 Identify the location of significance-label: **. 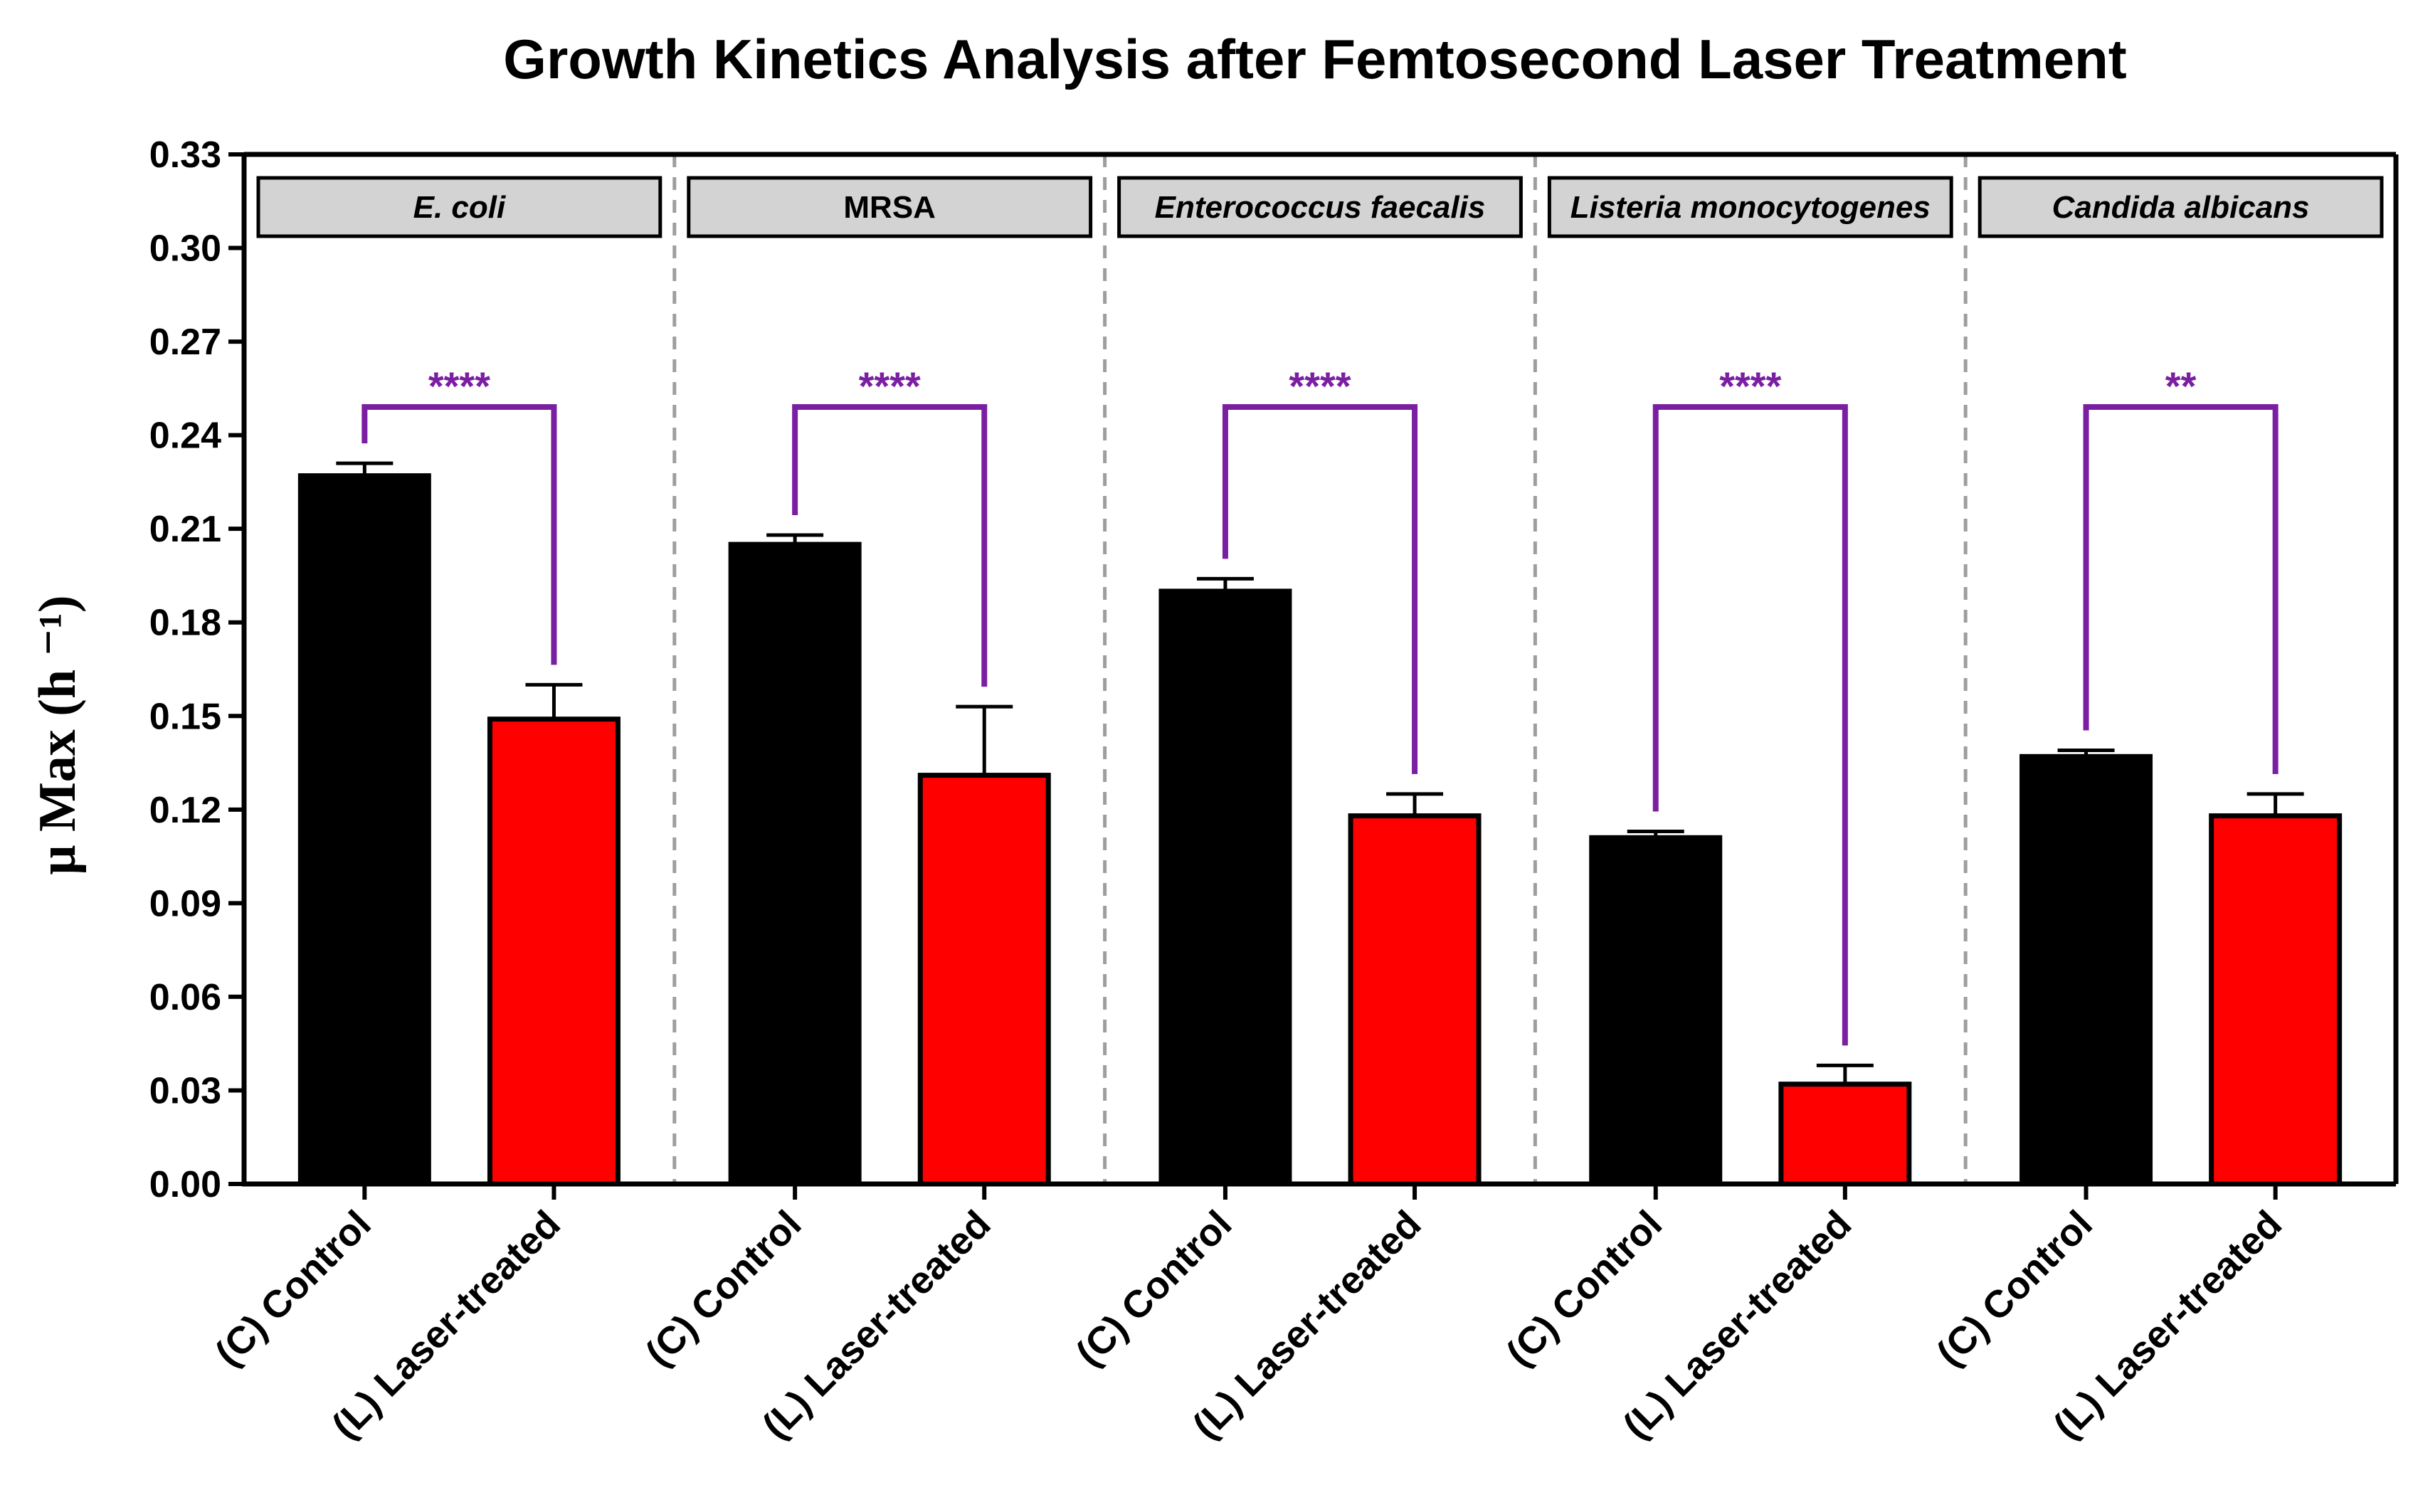
(2181, 386).